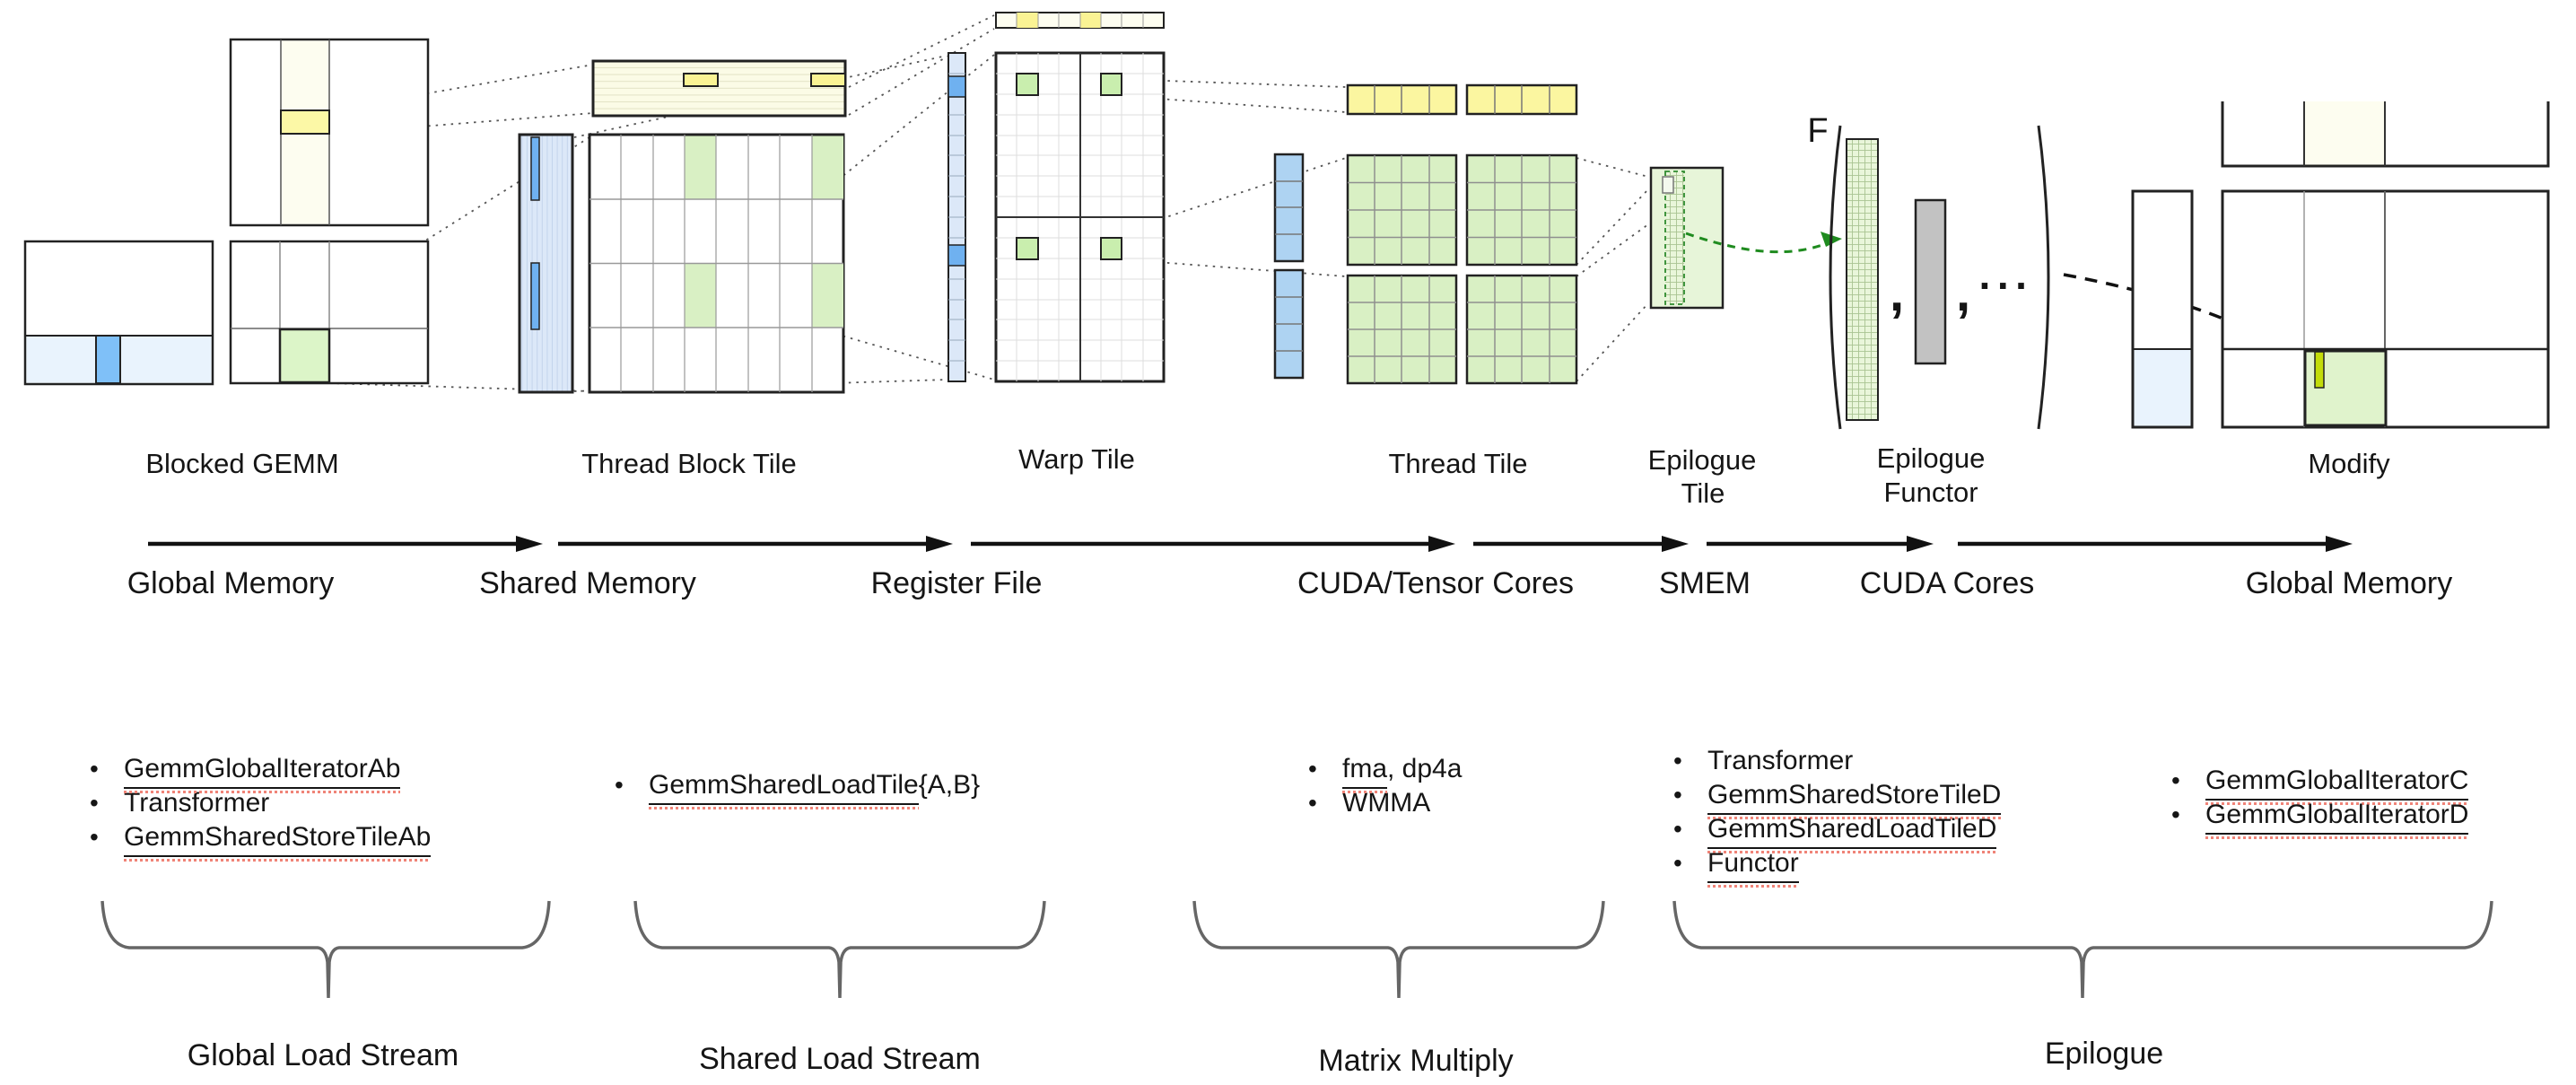 This screenshot has width=2576, height=1085. I want to click on list-item: • GemmSharedStoreTileD, so click(1838, 798).